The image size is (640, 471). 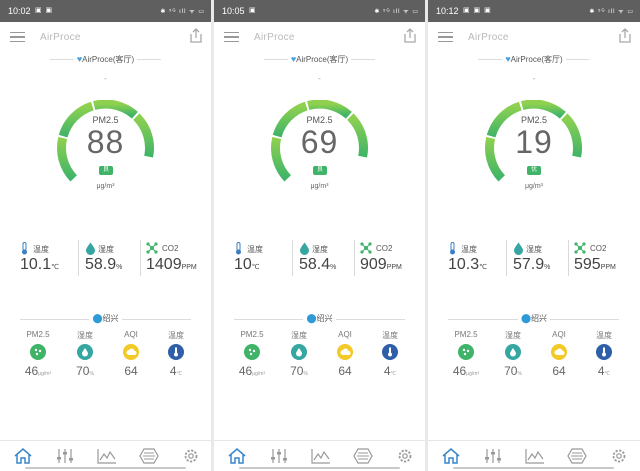 What do you see at coordinates (534, 186) in the screenshot?
I see `gauge-unit: μg/m³` at bounding box center [534, 186].